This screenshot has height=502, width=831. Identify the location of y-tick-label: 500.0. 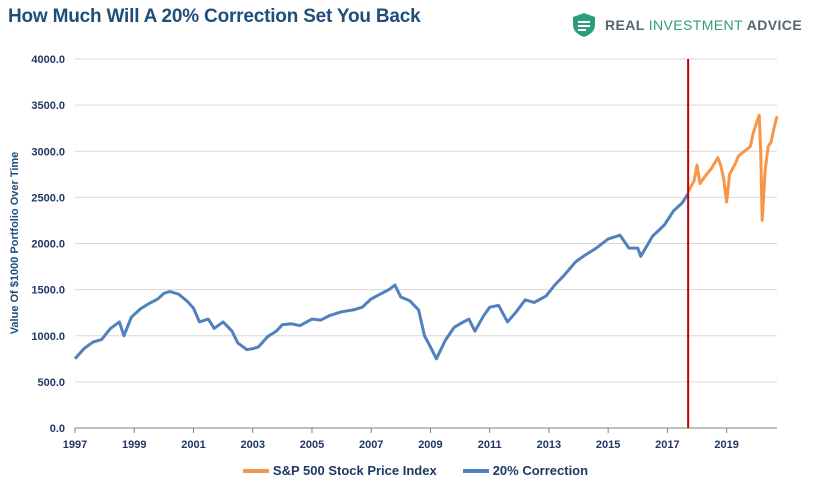
(51, 383).